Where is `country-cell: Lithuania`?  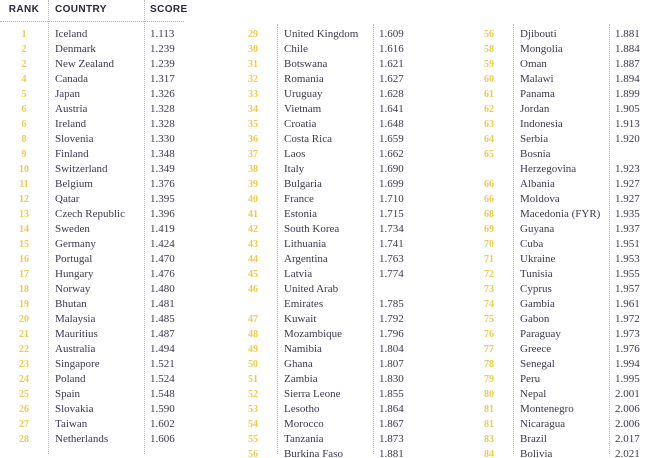
country-cell: Lithuania is located at coordinates (305, 244).